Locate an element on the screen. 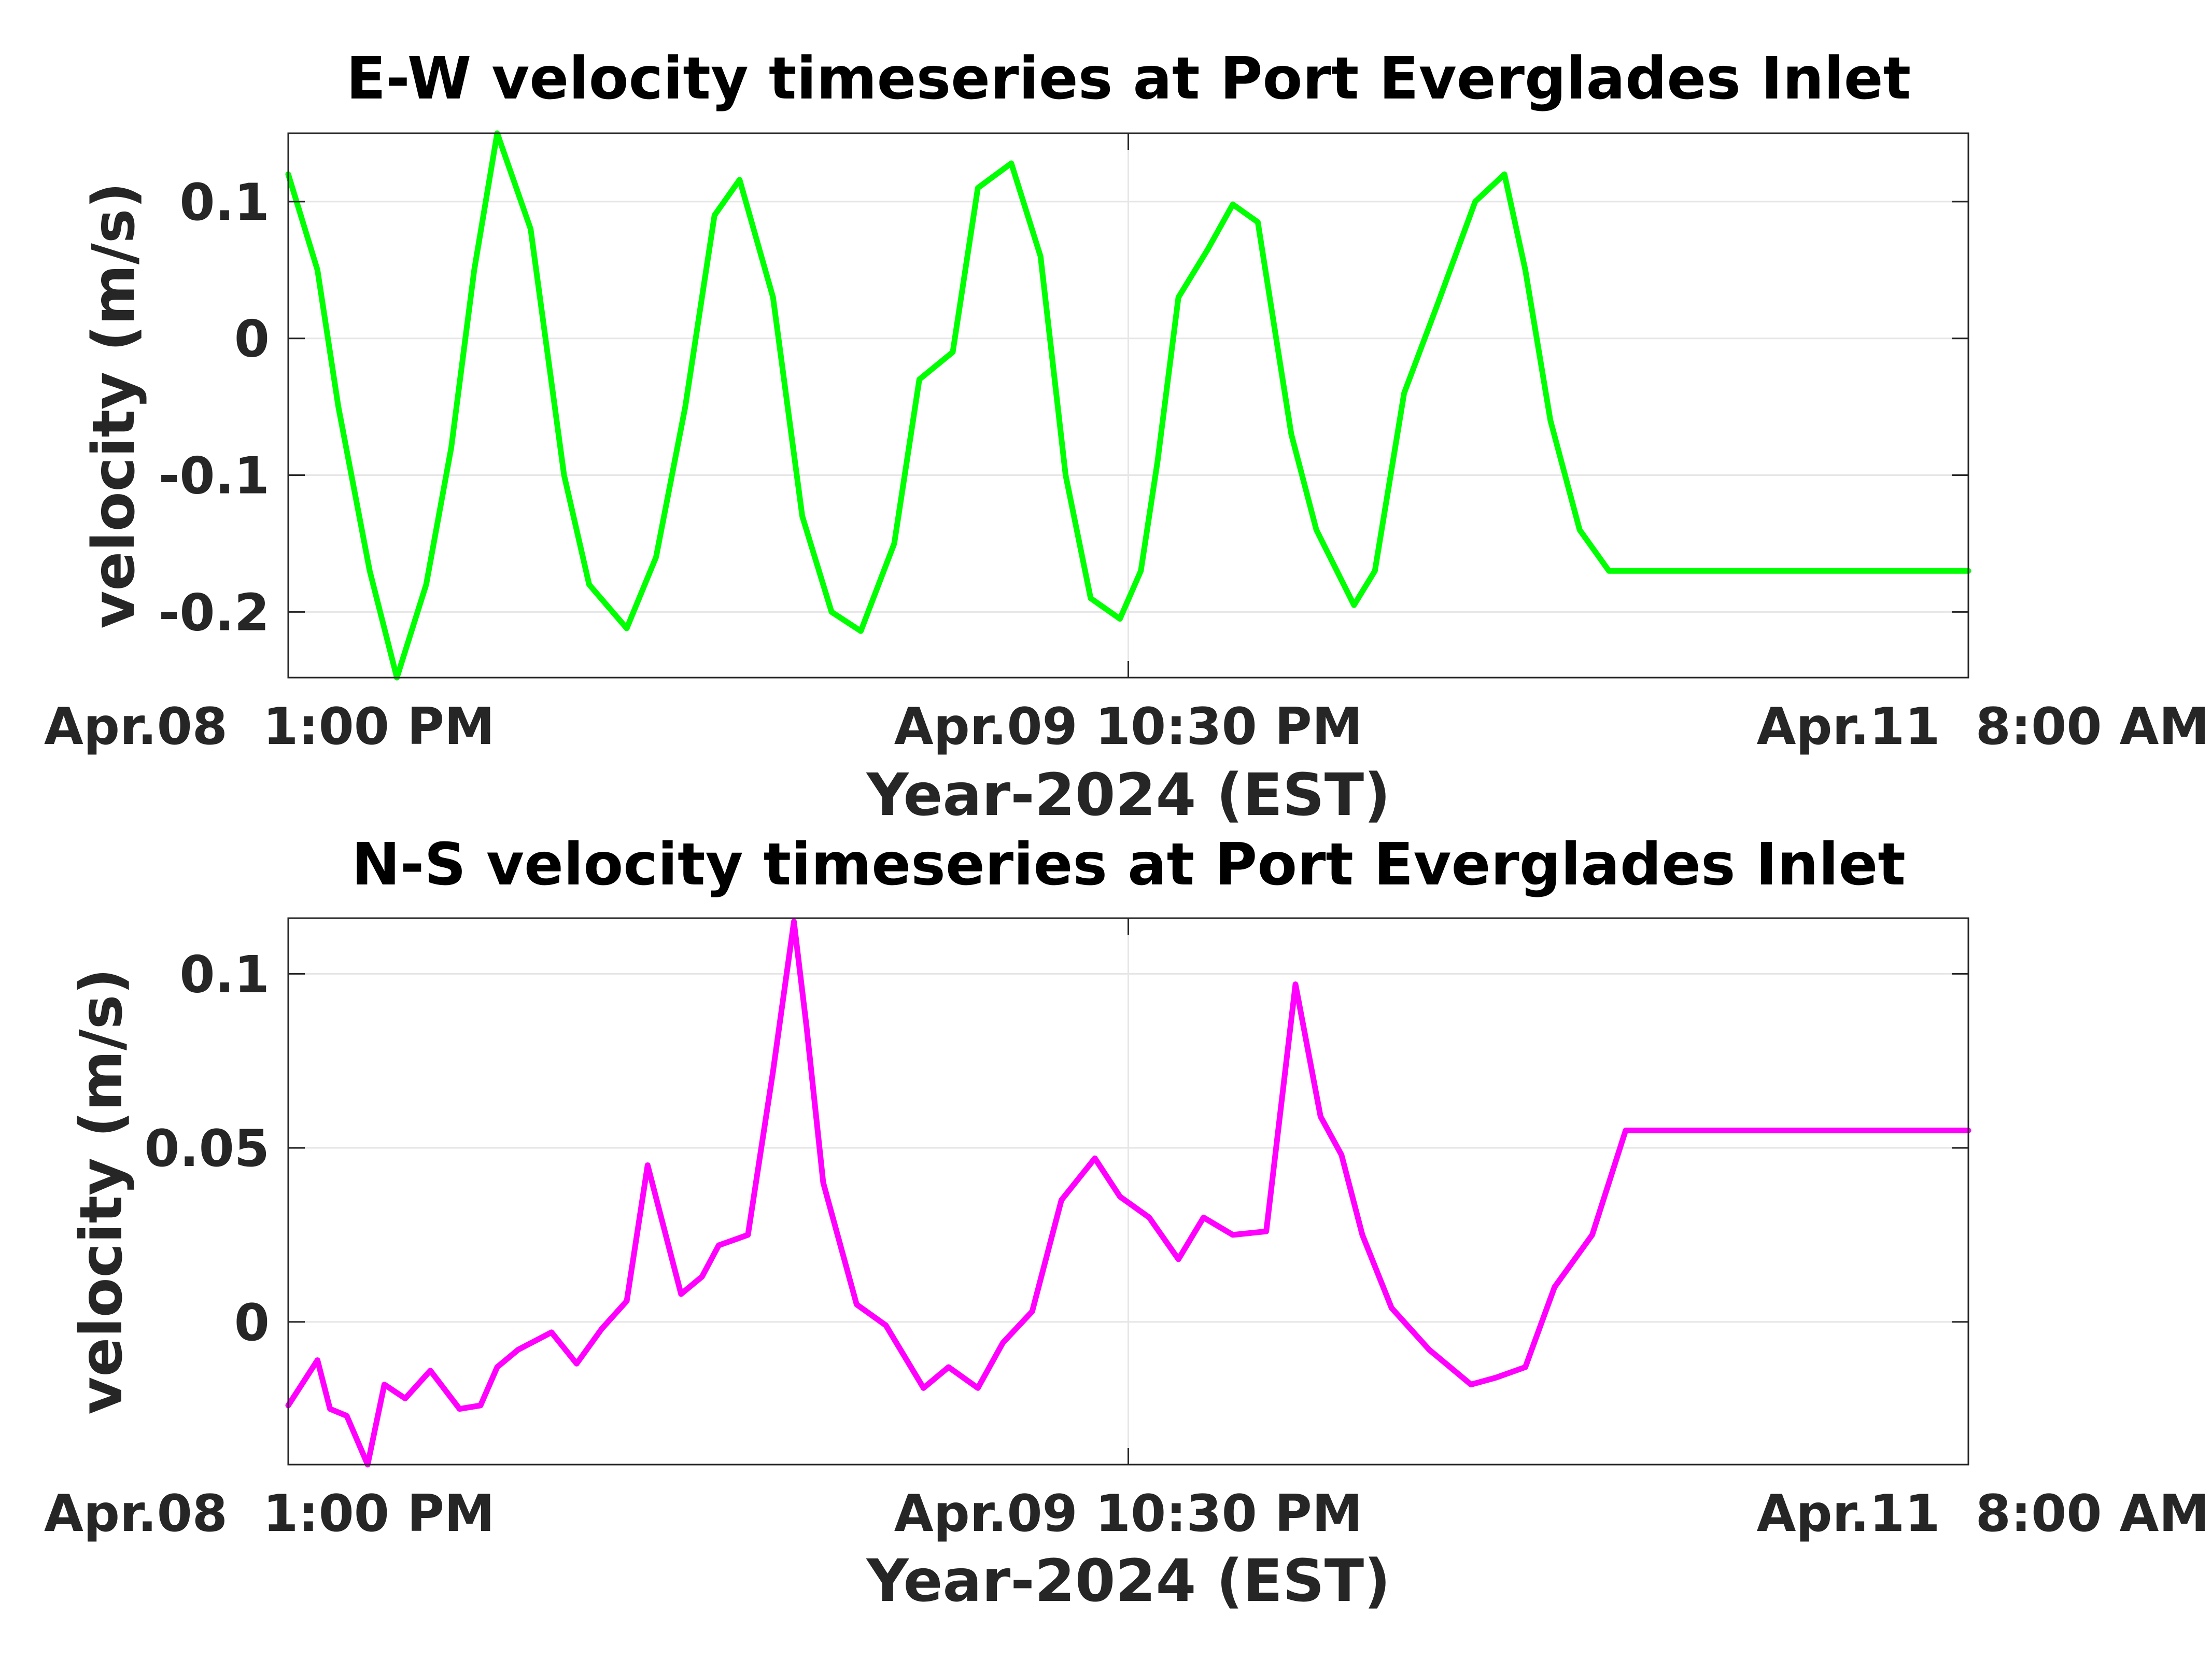 Image resolution: width=2212 pixels, height=1659 pixels. ew-x-tick-label: Apr.09 10:30 PM is located at coordinates (1128, 727).